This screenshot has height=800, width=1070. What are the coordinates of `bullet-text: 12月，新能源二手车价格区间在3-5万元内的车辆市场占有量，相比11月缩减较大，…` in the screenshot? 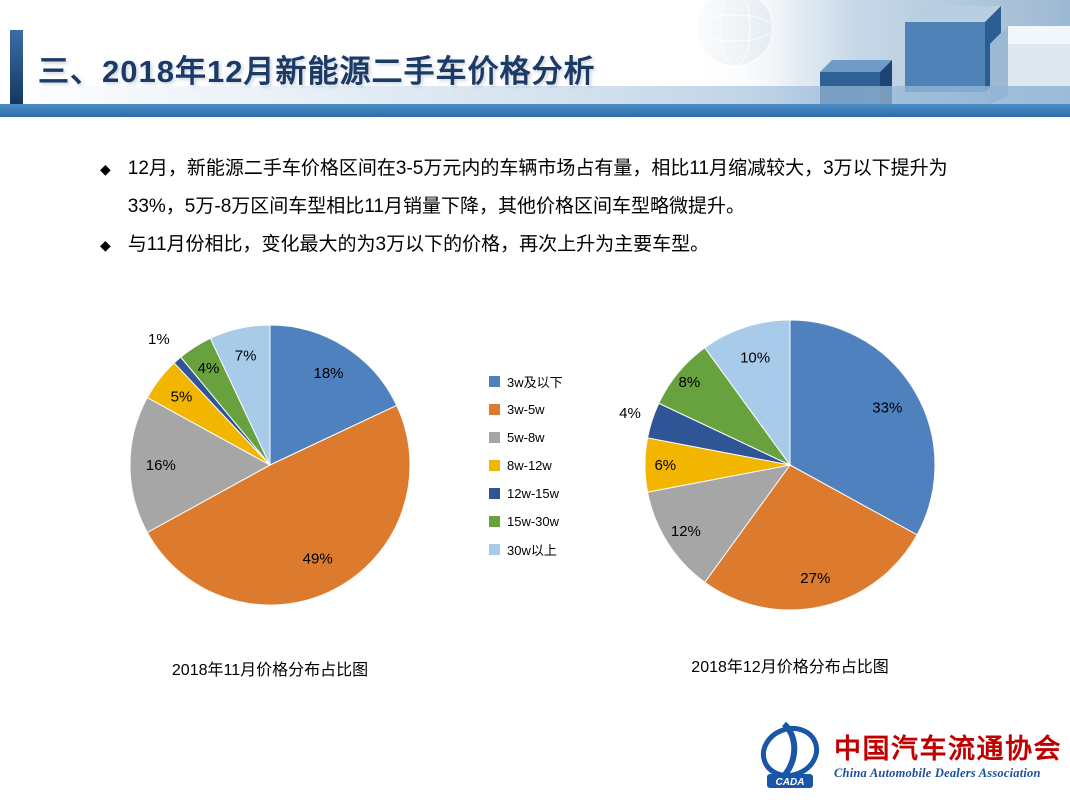 It's located at (537, 187).